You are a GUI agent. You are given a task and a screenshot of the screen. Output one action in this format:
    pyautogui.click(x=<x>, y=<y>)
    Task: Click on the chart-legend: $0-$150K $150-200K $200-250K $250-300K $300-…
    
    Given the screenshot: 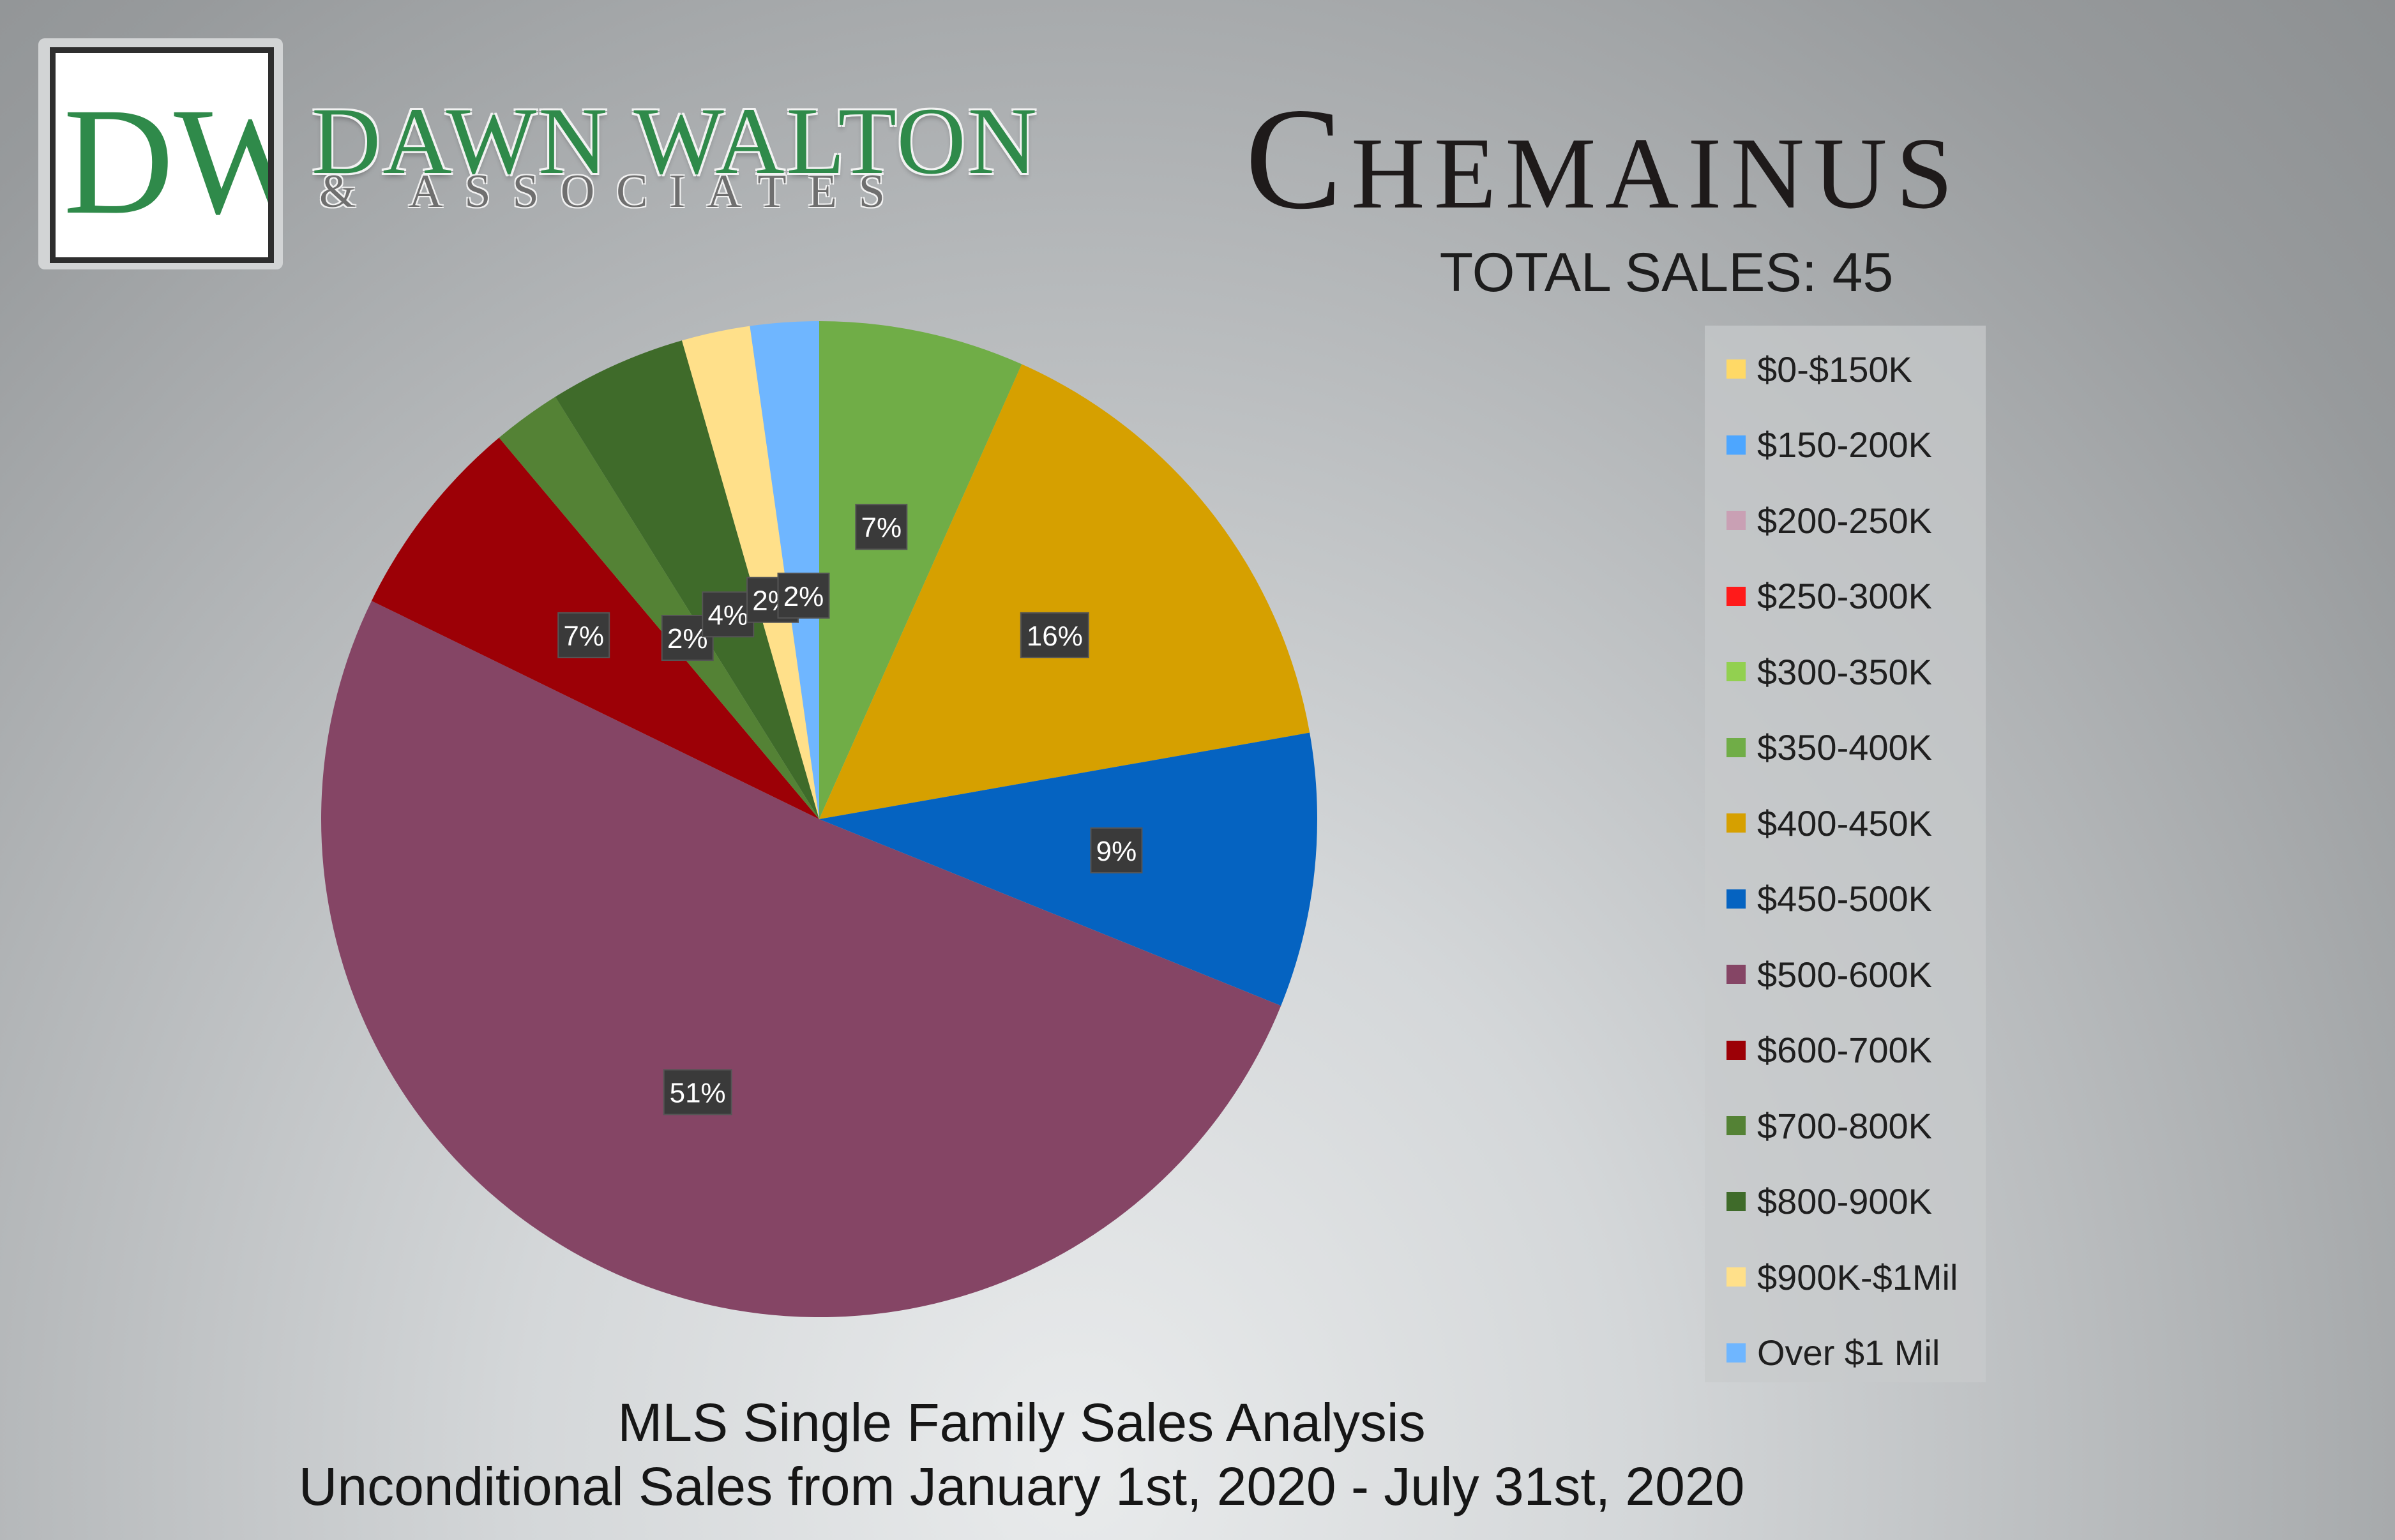 What is the action you would take?
    pyautogui.click(x=1845, y=854)
    